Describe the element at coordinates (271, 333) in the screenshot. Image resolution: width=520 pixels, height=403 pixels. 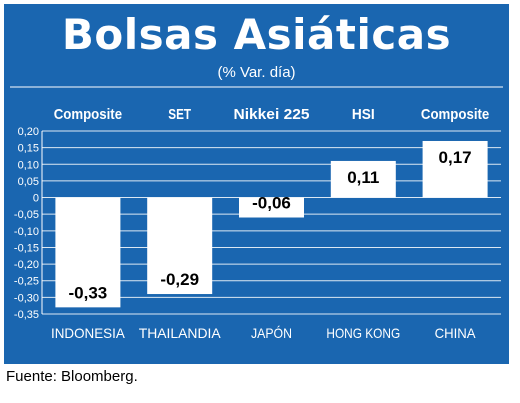
I see `x-category-label: JAPÓN` at that location.